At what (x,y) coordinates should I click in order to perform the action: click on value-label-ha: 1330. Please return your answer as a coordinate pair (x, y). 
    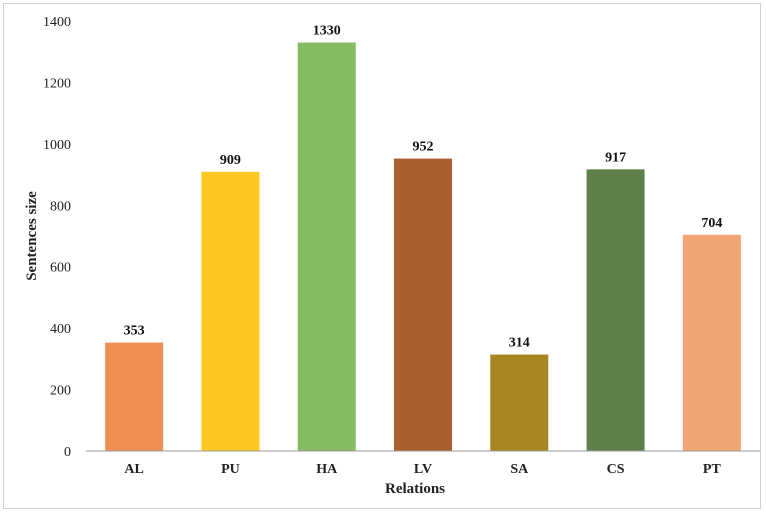
    Looking at the image, I should click on (327, 31).